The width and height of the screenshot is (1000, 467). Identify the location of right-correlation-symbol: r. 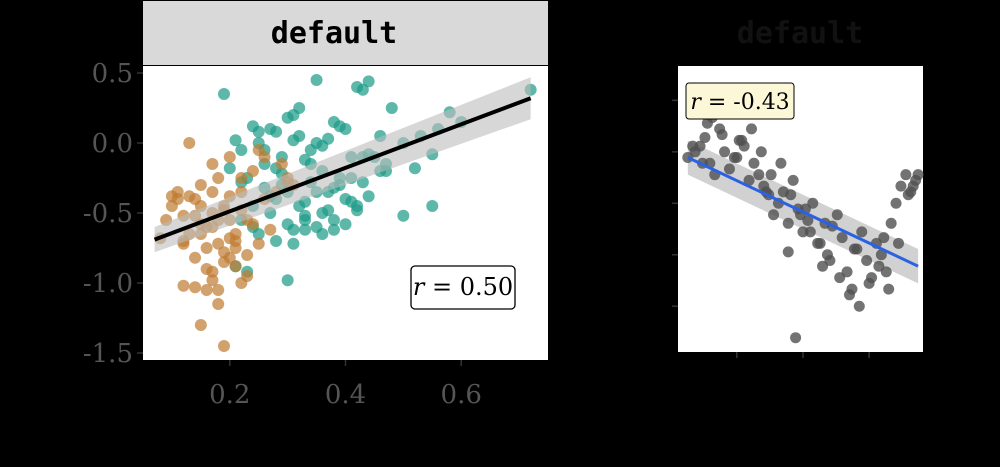
(696, 102).